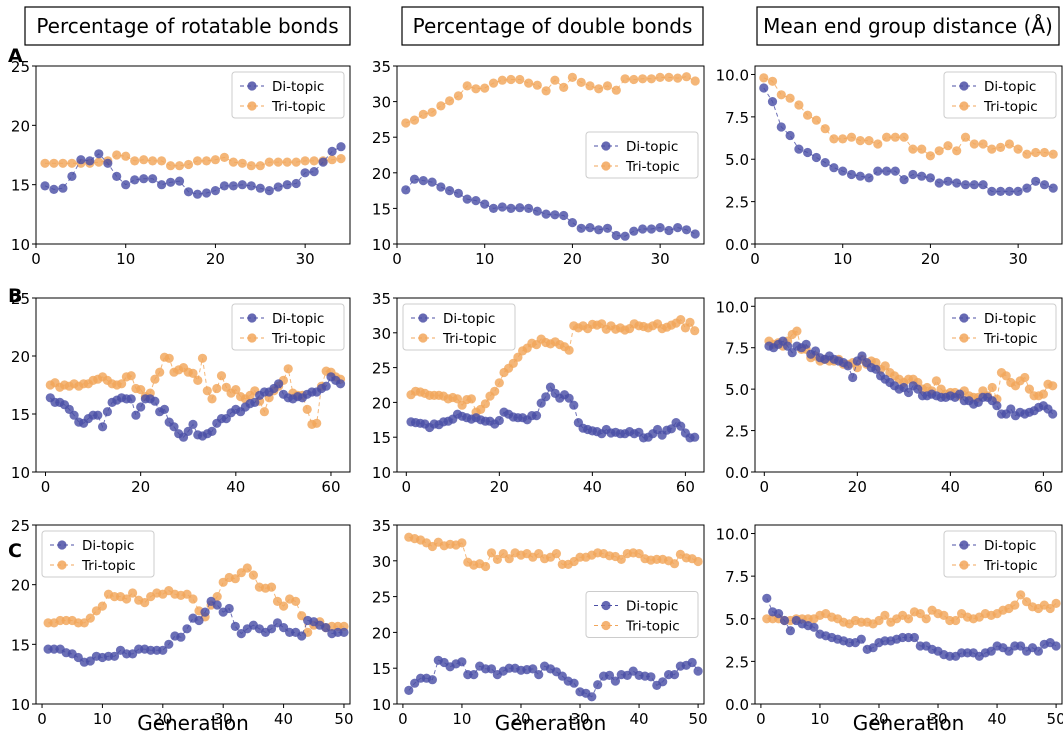  I want to click on x-tick-label: 40, so click(283, 719).